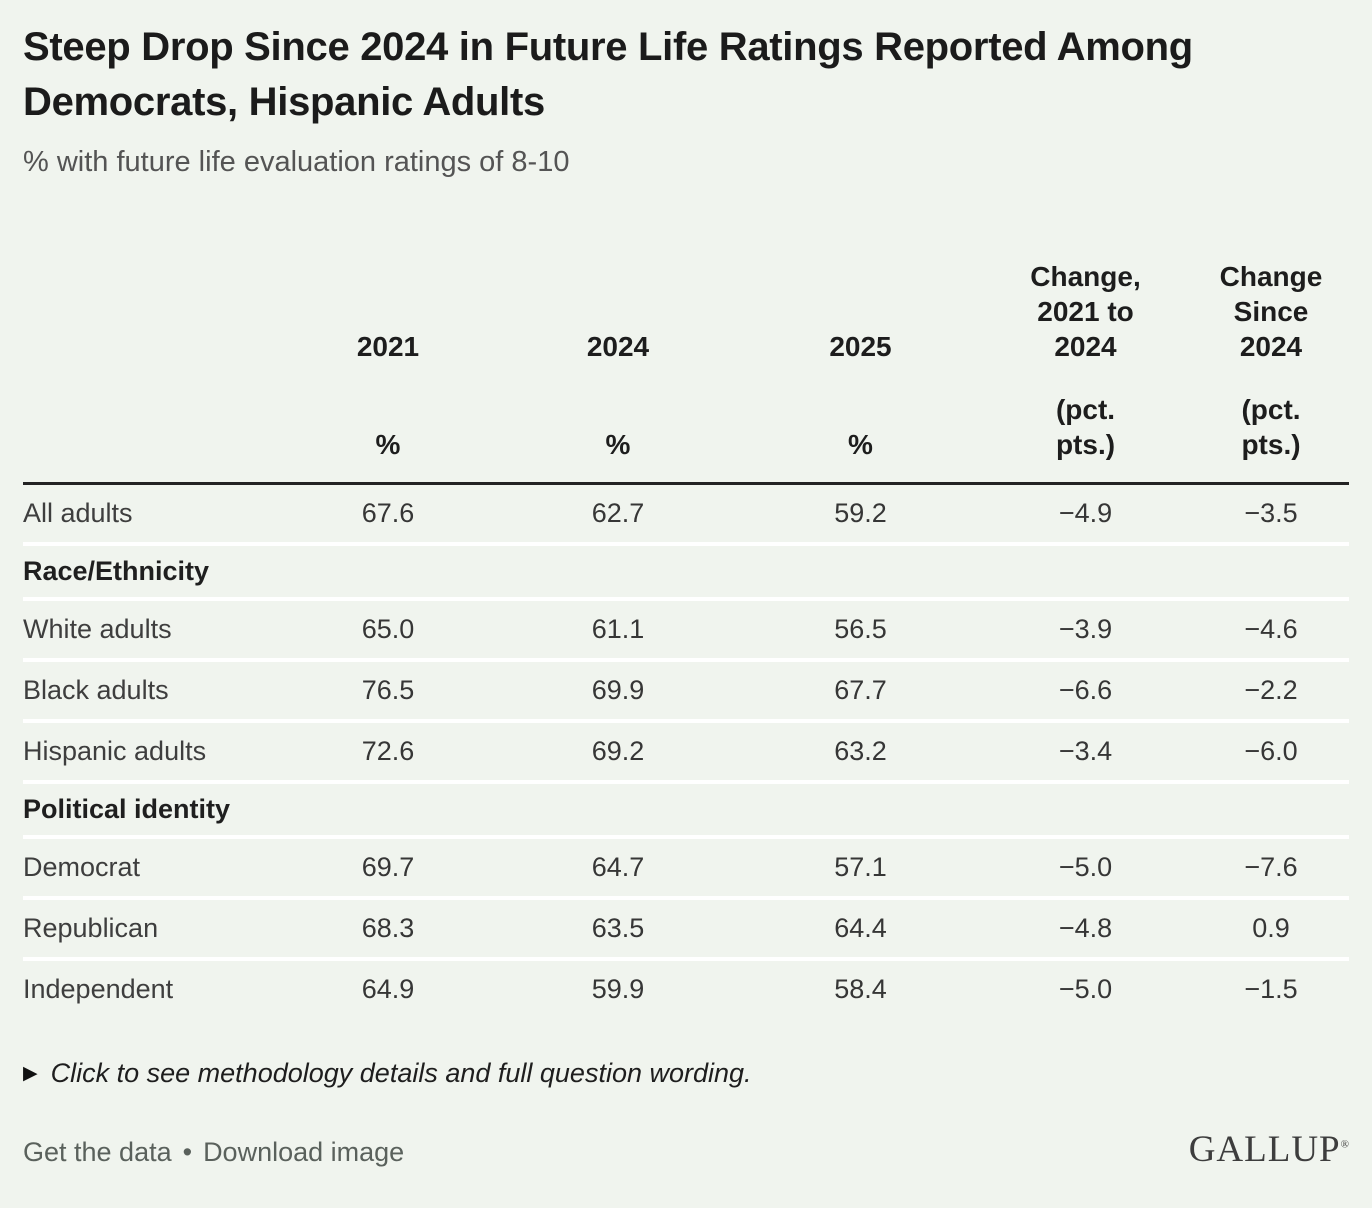  Describe the element at coordinates (618, 631) in the screenshot. I see `cell-2024: 61.1` at that location.